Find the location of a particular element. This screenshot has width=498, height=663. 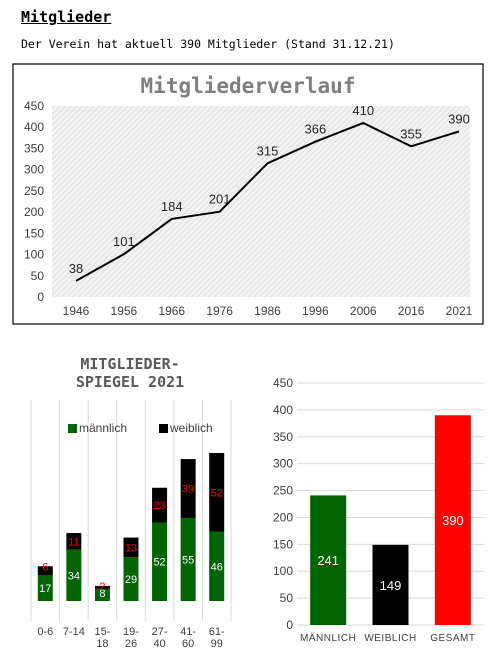

x-tick-label: 1976 is located at coordinates (219, 311).